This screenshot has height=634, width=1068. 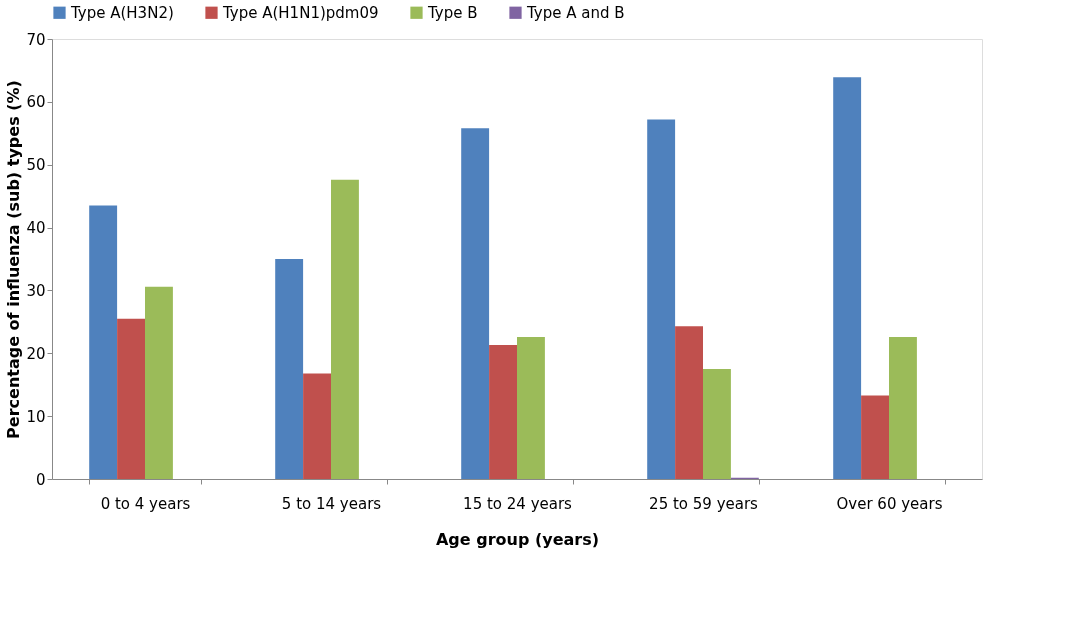 What do you see at coordinates (575, 12) in the screenshot?
I see `legend-label: Type A and B` at bounding box center [575, 12].